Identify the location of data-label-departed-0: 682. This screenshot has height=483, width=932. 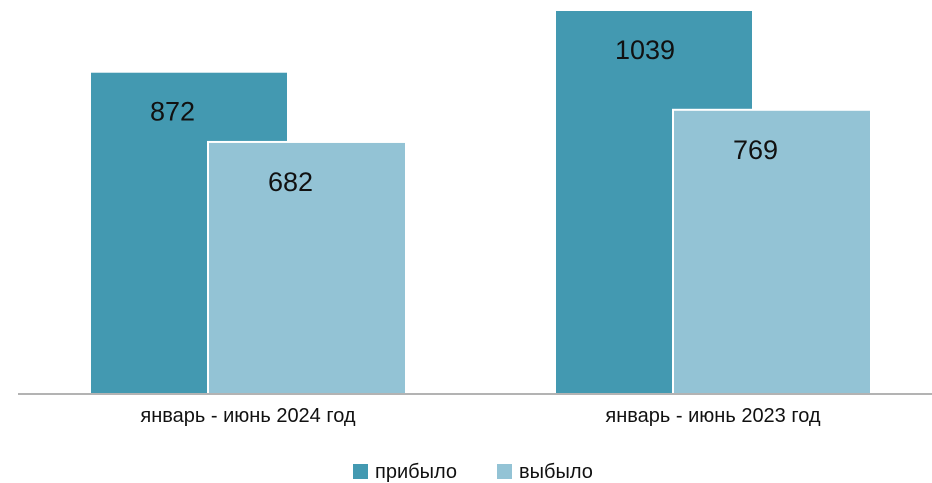
(290, 182).